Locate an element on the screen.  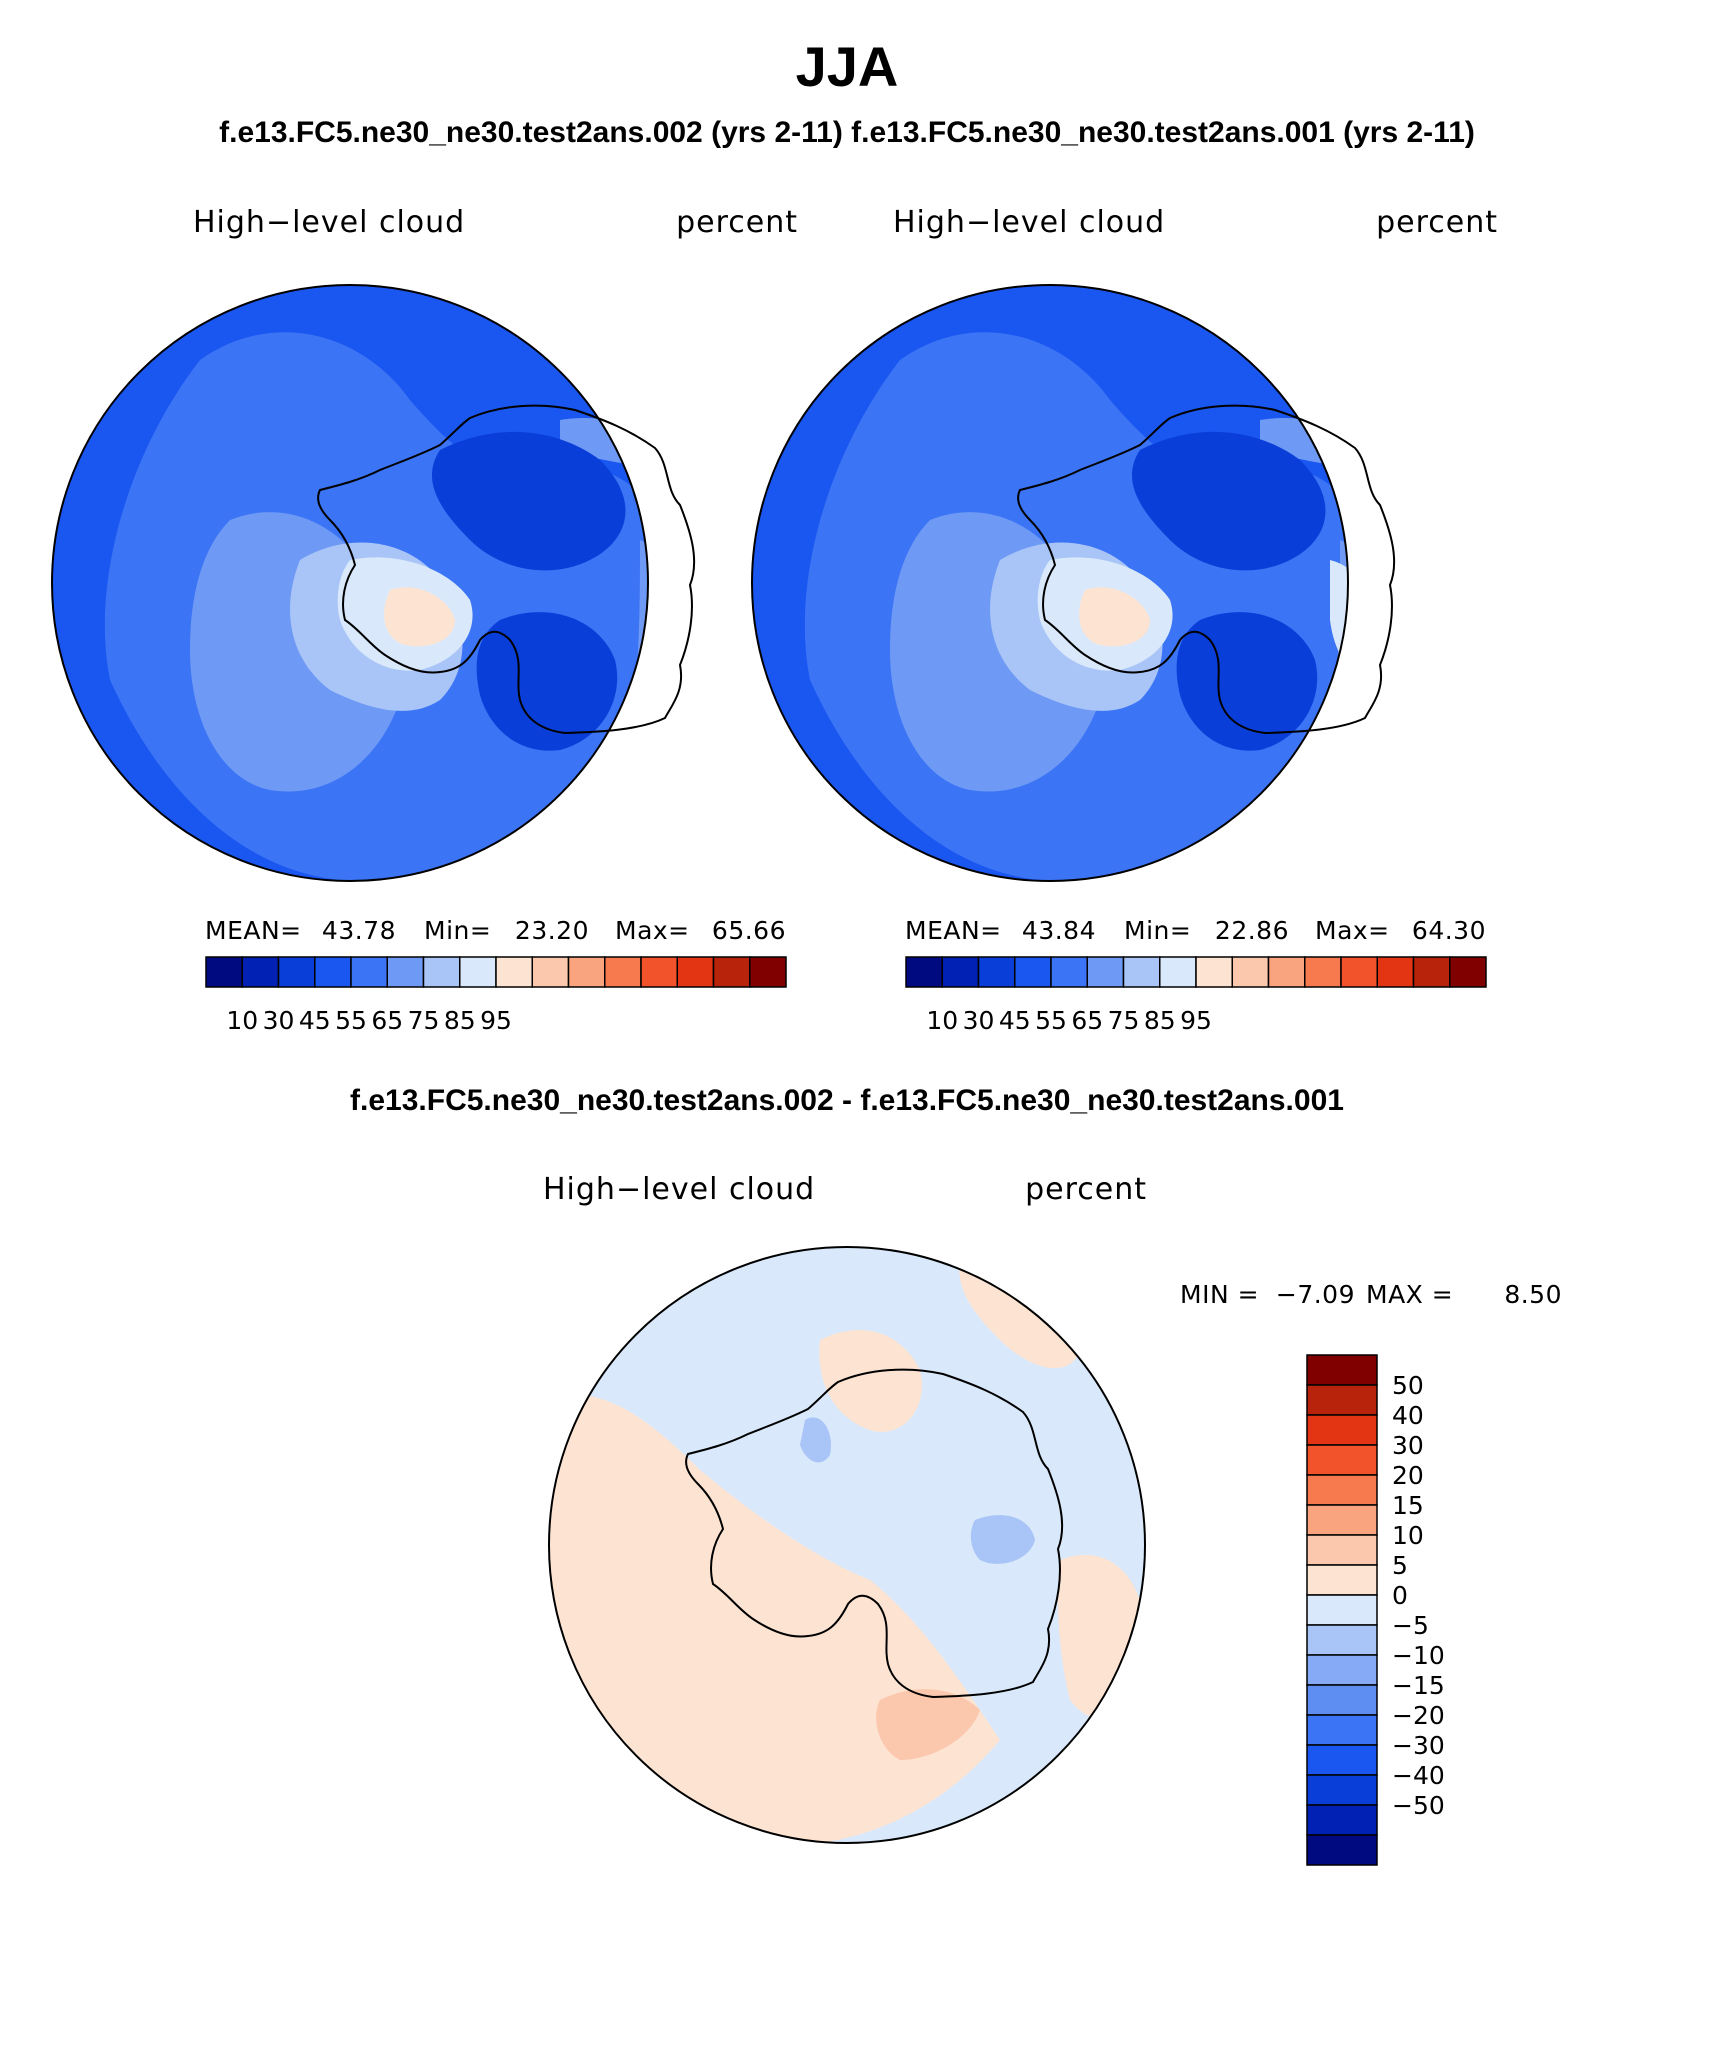
colorbar-b-tick-label: 65 is located at coordinates (1087, 1020).